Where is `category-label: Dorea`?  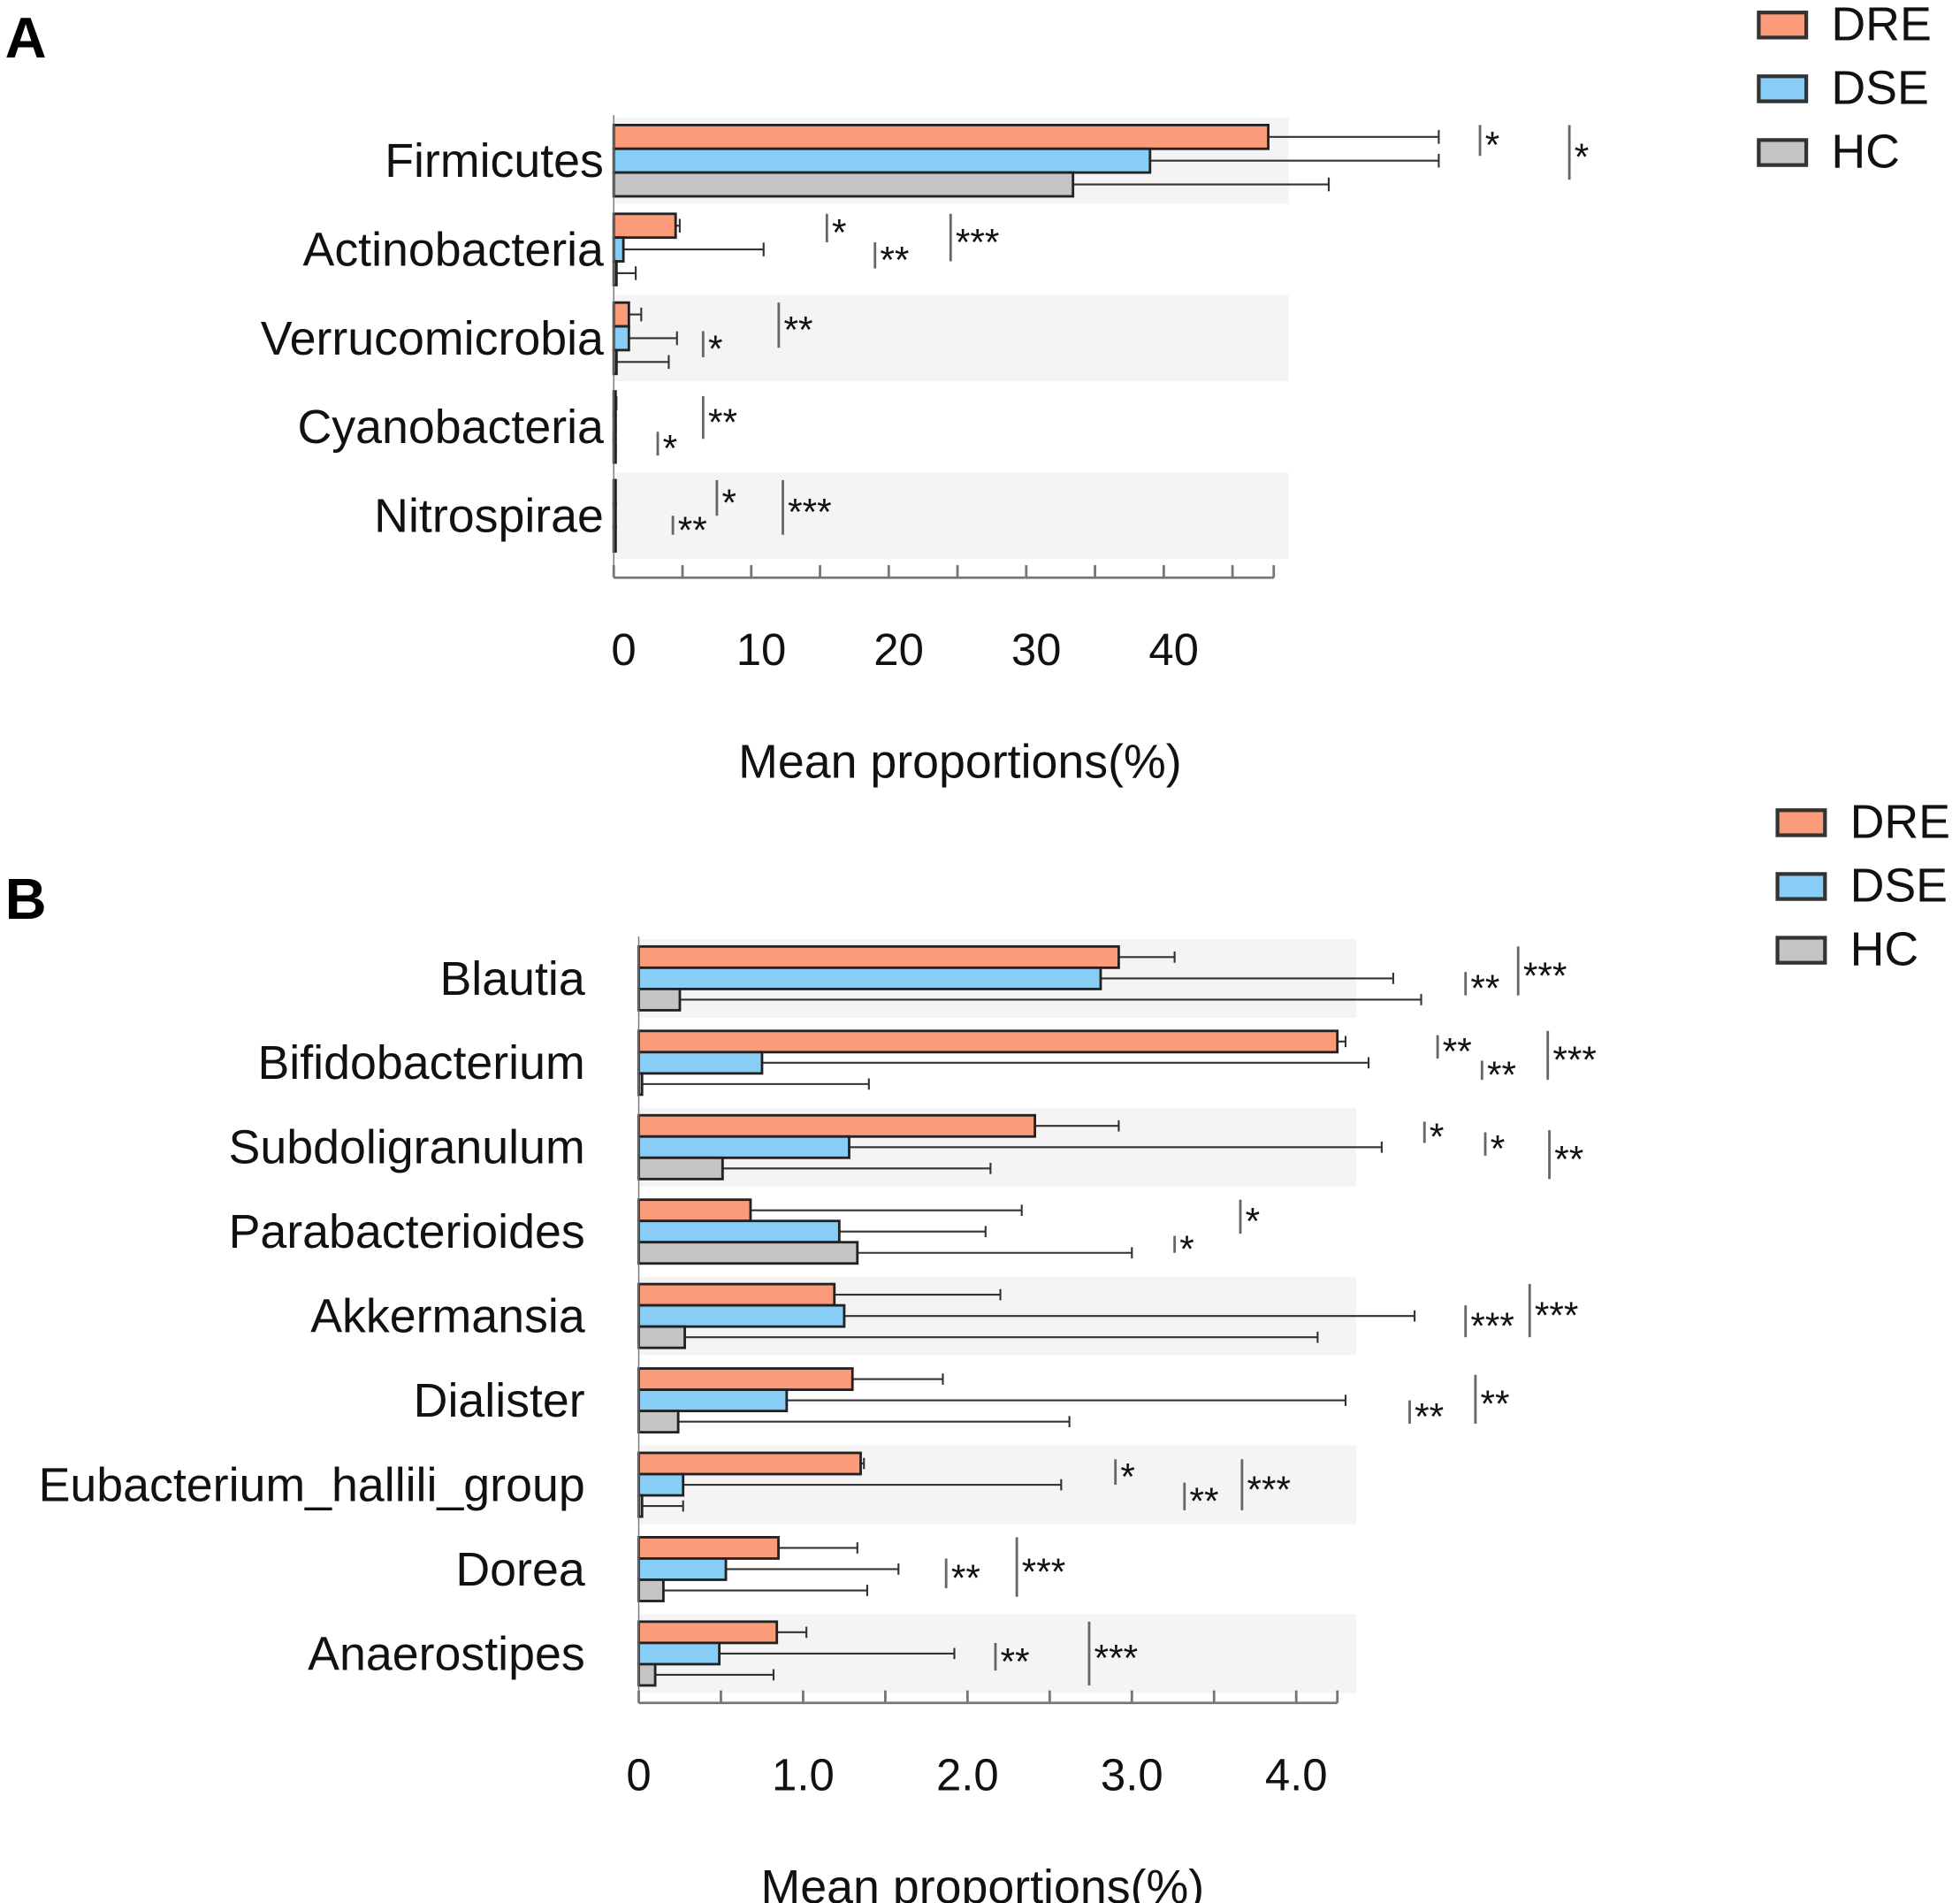
category-label: Dorea is located at coordinates (520, 1569).